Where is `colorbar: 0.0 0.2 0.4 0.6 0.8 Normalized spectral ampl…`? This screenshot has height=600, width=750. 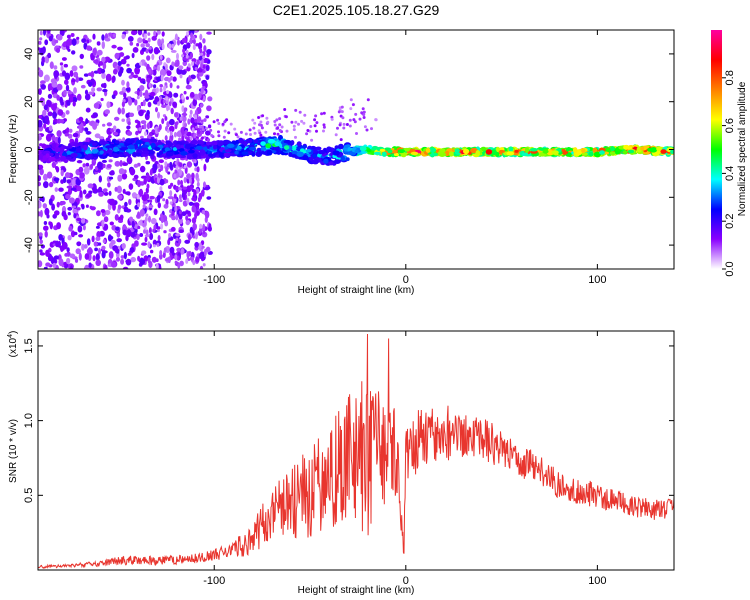 colorbar: 0.0 0.2 0.4 0.6 0.8 Normalized spectral ampl… is located at coordinates (729, 153).